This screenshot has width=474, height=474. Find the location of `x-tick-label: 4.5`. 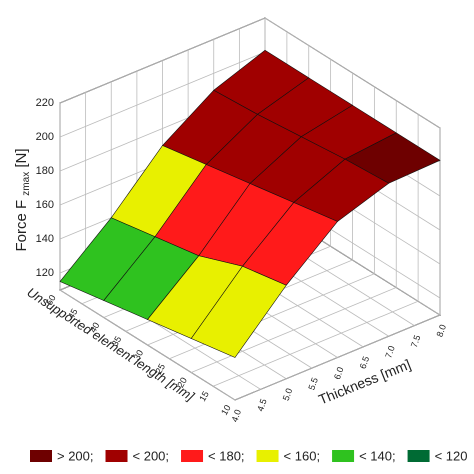

x-tick-label: 4.5 is located at coordinates (262, 404).